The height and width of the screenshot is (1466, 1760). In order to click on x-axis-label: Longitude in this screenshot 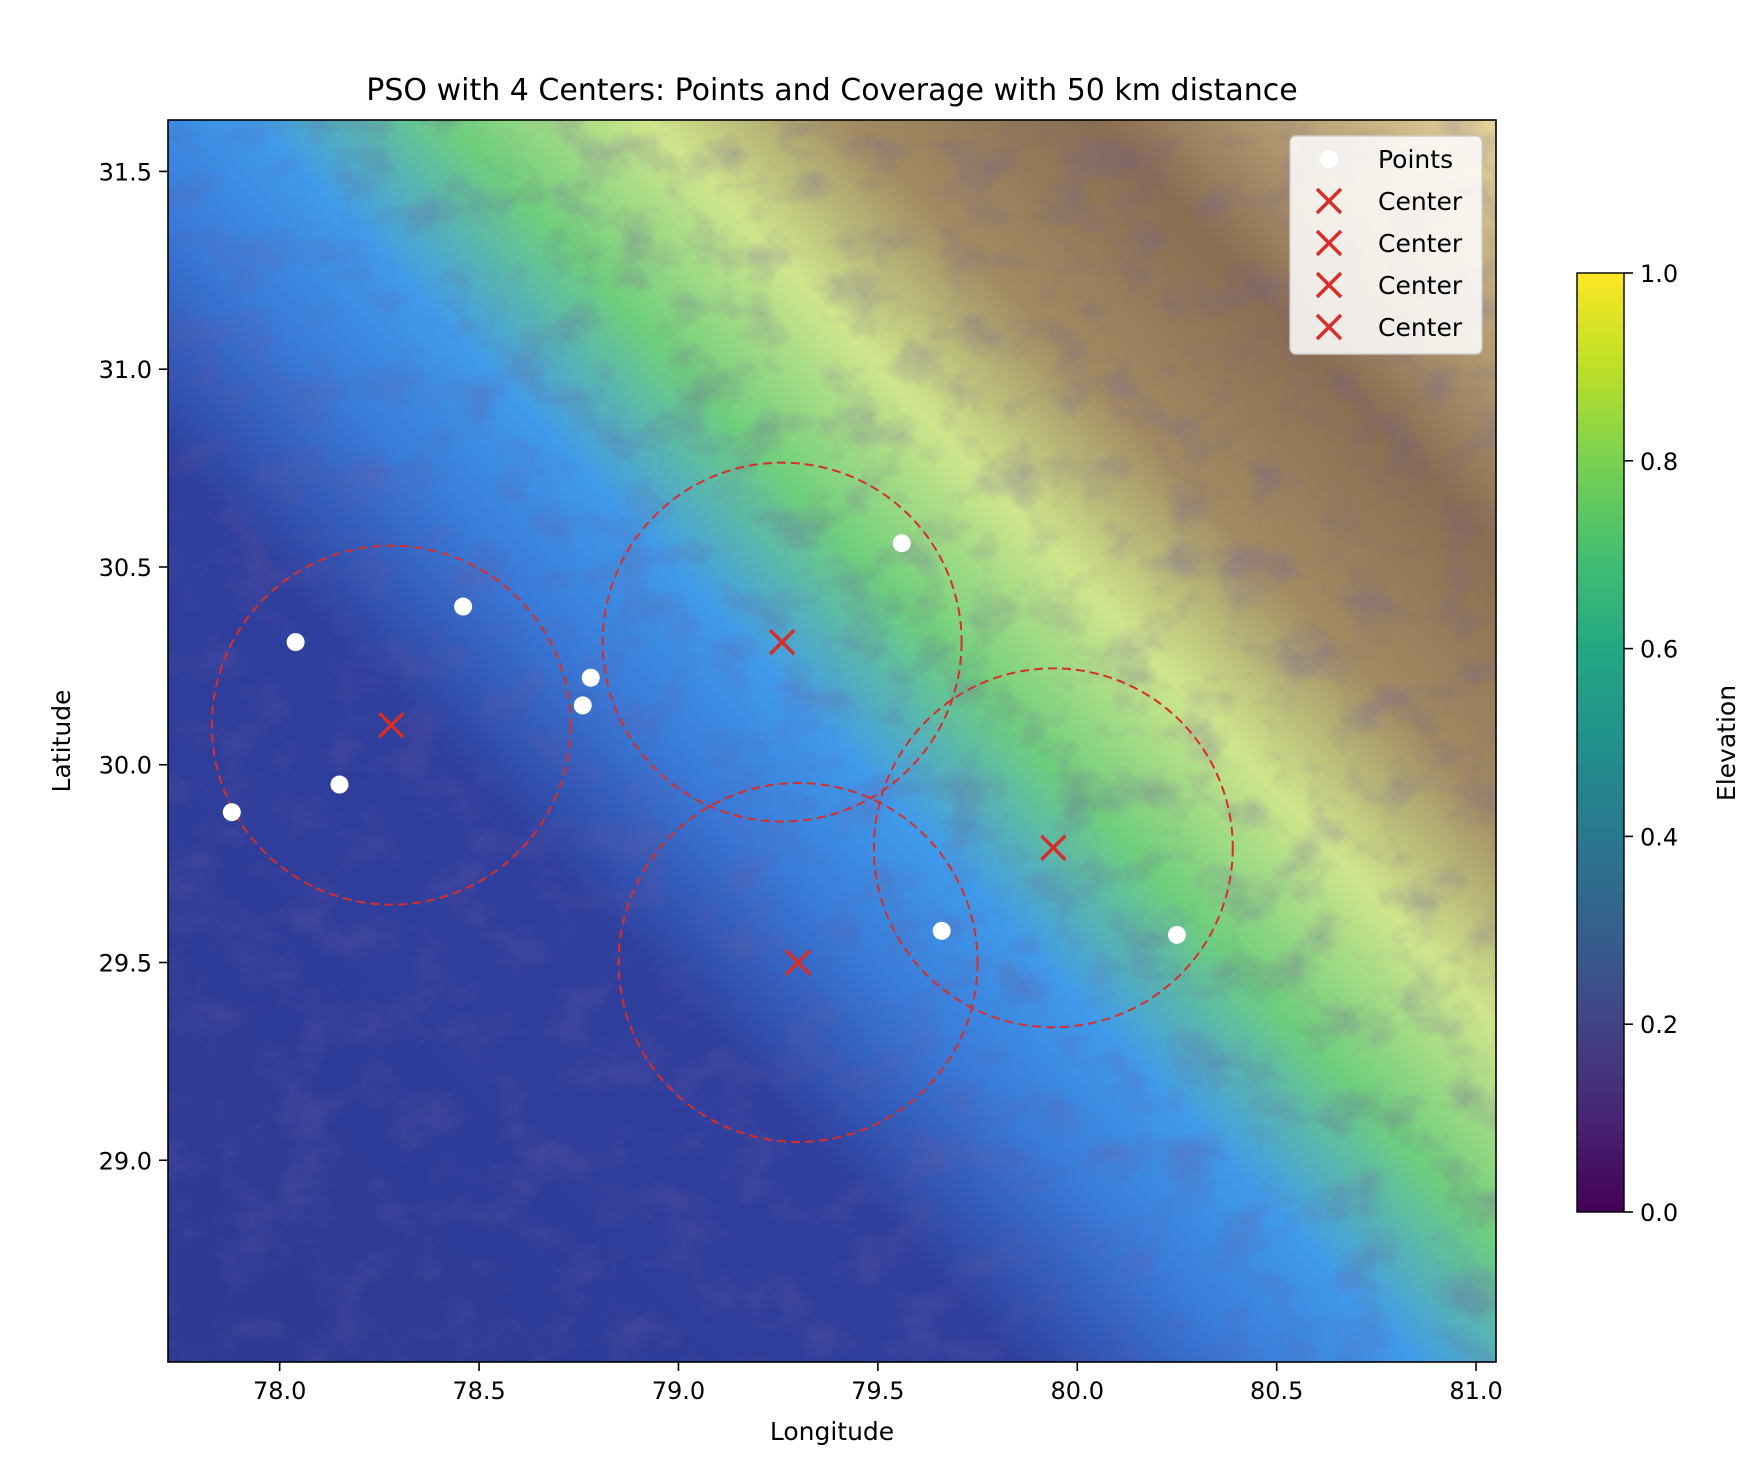, I will do `click(832, 1431)`.